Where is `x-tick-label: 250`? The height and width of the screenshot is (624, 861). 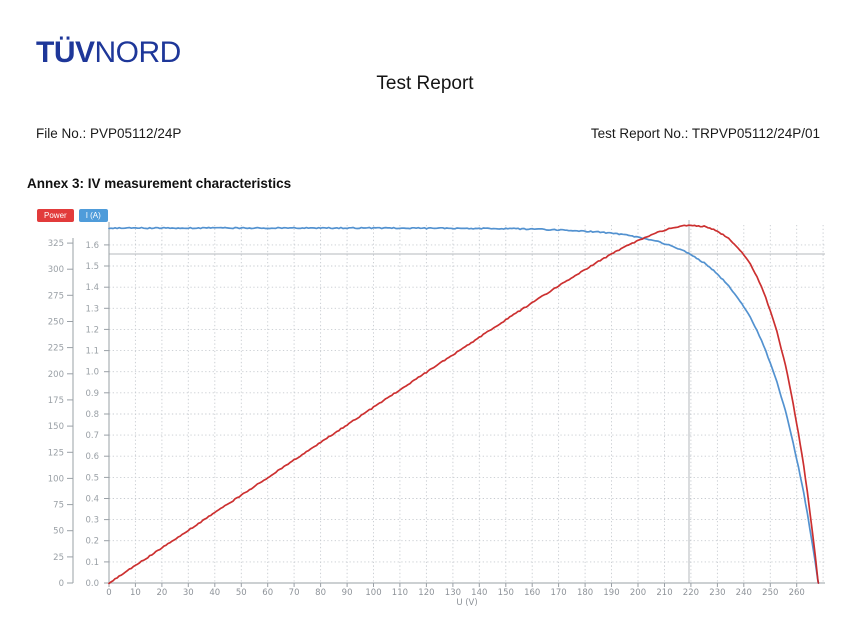 x-tick-label: 250 is located at coordinates (770, 593).